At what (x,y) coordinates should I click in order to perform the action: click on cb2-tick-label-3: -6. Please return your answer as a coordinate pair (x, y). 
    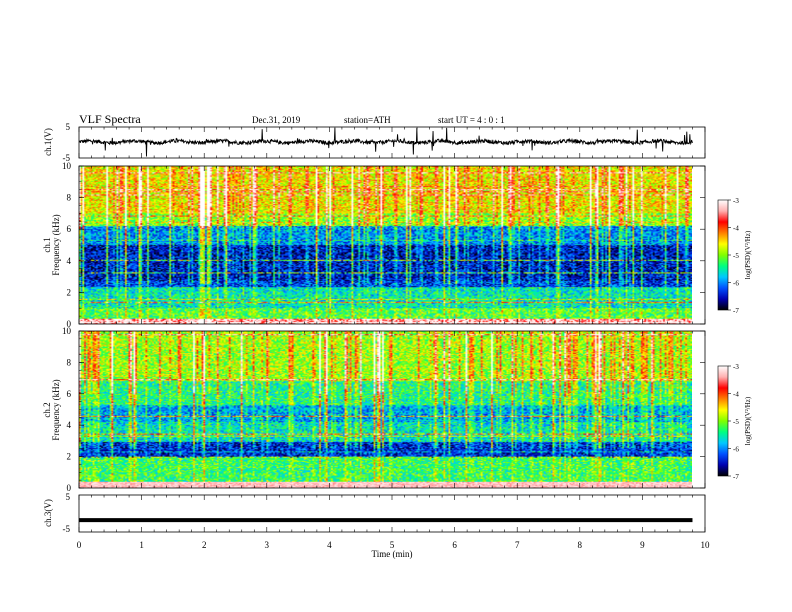
    Looking at the image, I should click on (736, 450).